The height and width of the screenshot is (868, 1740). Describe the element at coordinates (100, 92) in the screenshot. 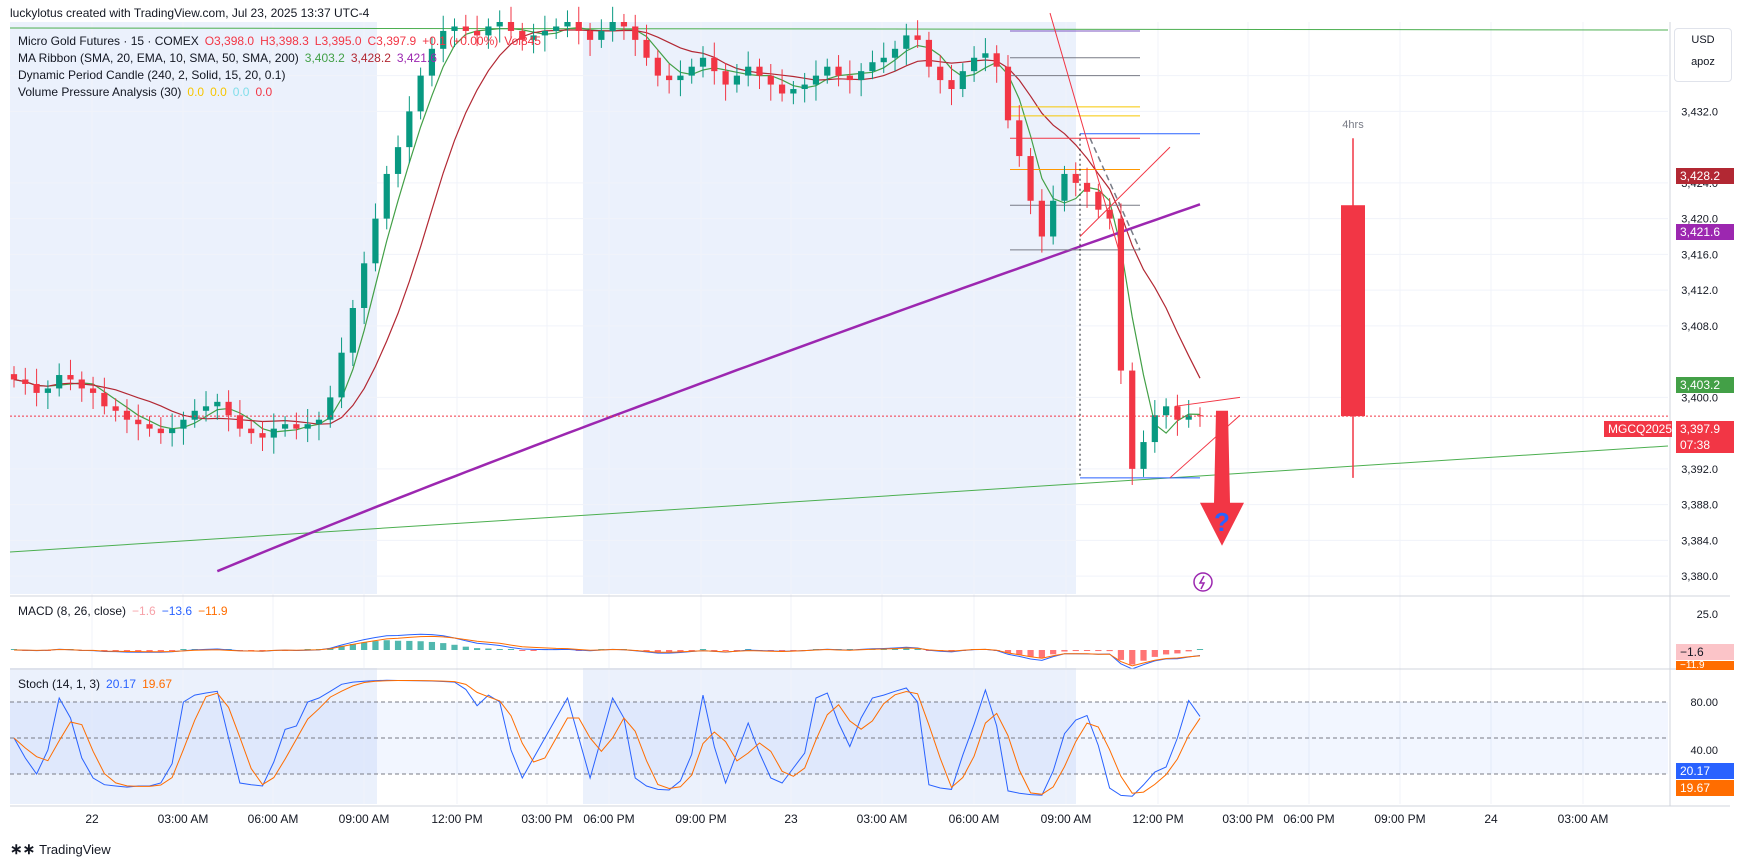

I see `vpa-name: Volume Pressure Analysis (30)` at that location.